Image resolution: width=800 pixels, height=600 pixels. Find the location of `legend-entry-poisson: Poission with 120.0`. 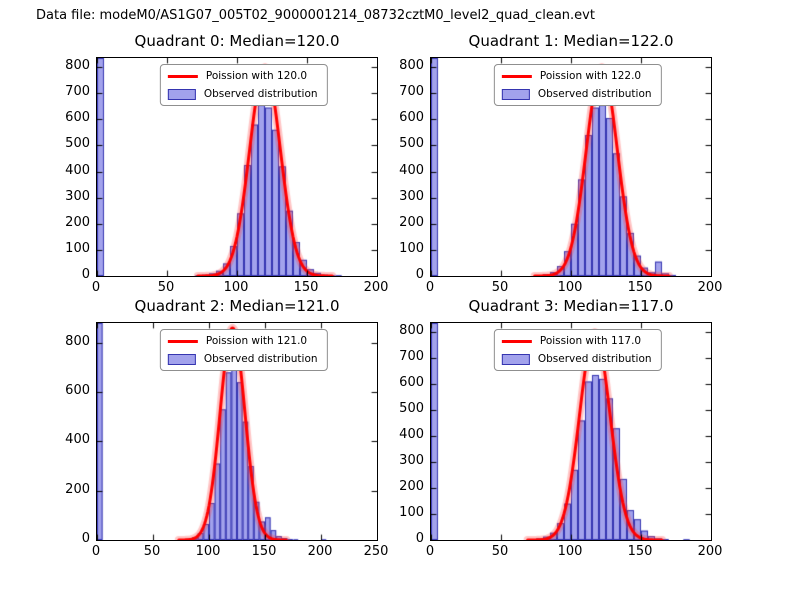

legend-entry-poisson: Poission with 120.0 is located at coordinates (242, 76).